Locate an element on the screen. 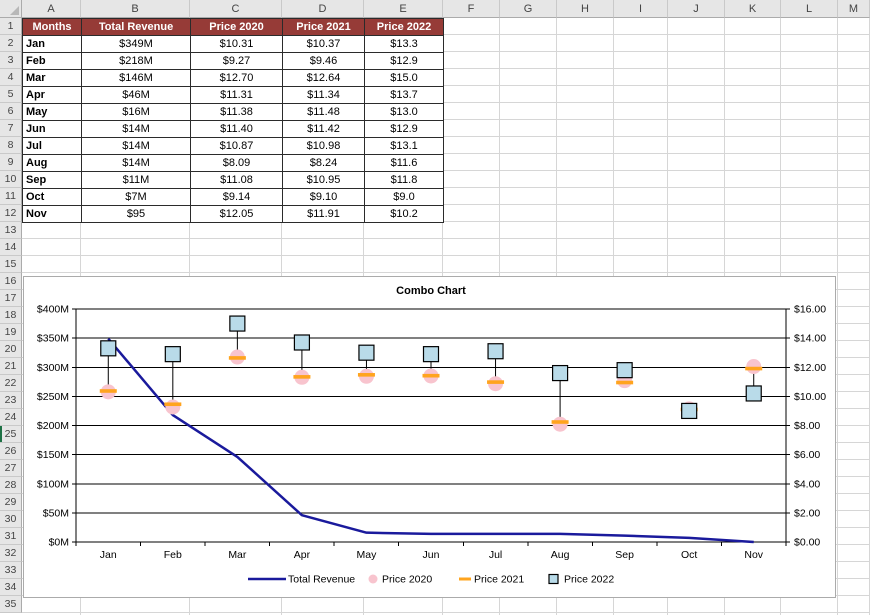  row-header-9: 9 is located at coordinates (11, 162).